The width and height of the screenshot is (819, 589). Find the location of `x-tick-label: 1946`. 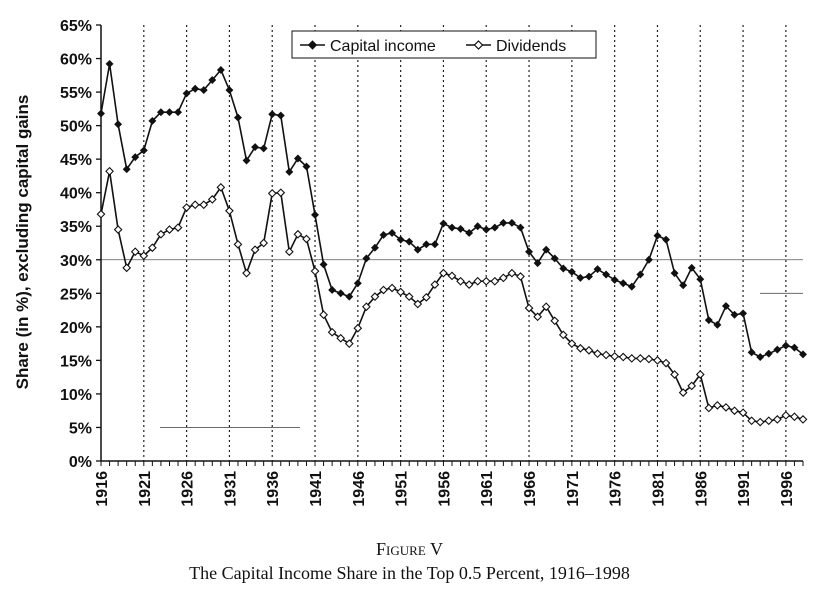

x-tick-label: 1946 is located at coordinates (359, 489).